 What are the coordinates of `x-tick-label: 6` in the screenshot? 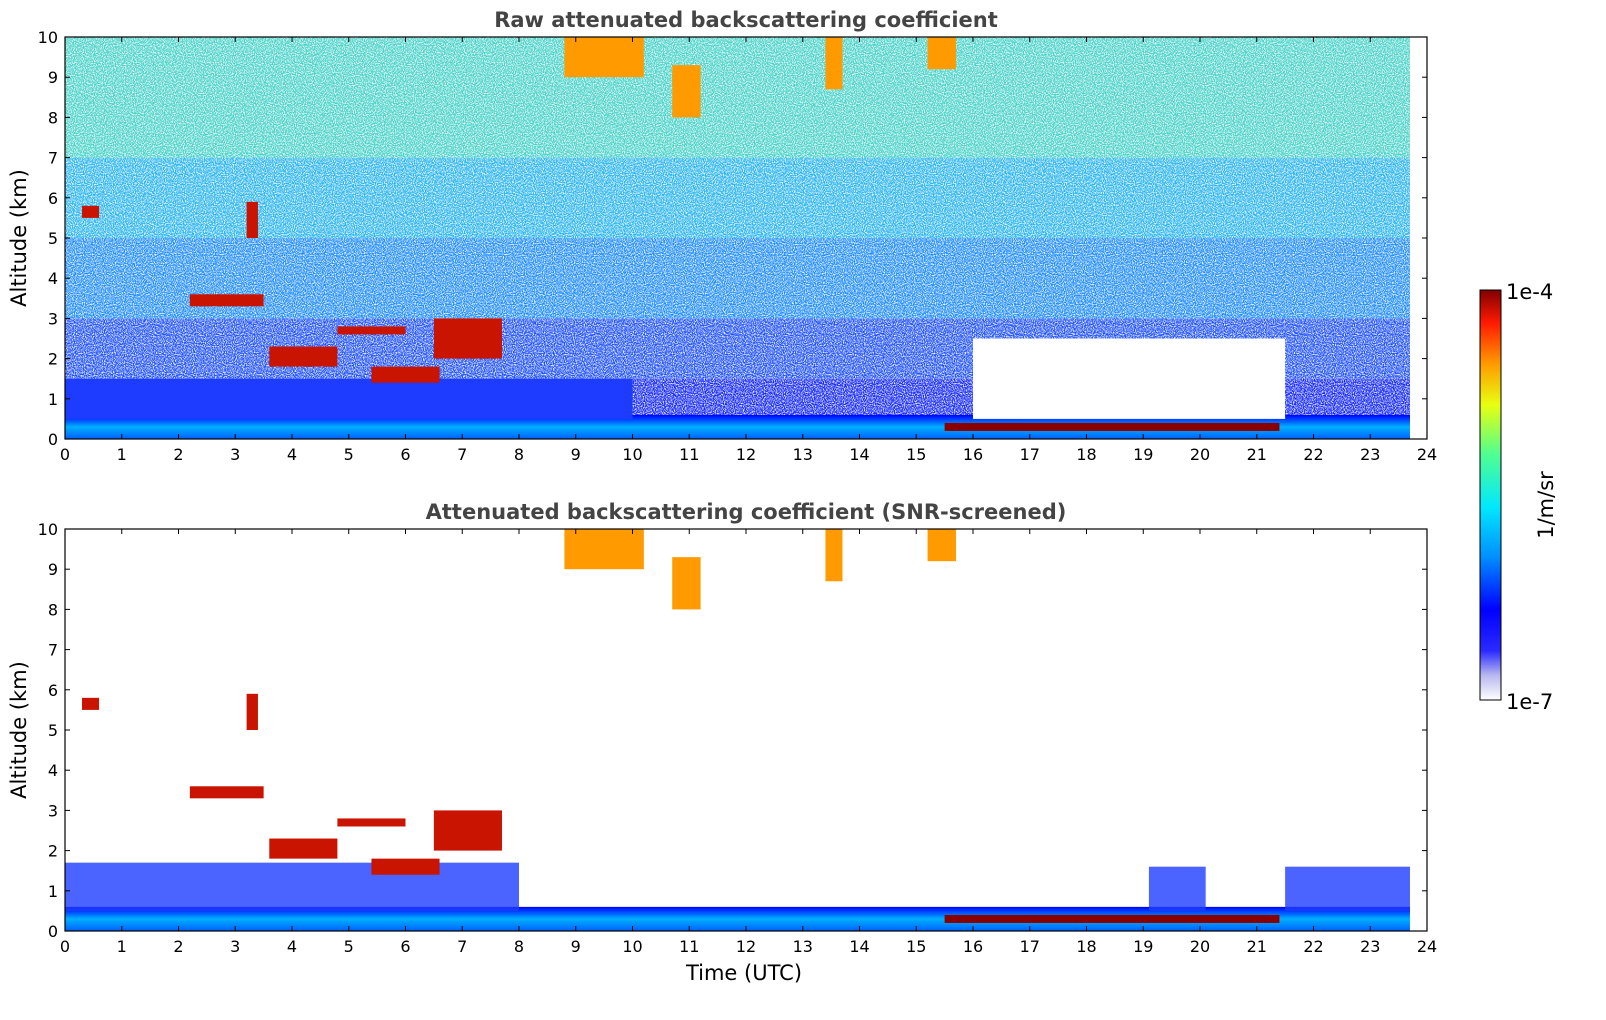 It's located at (405, 454).